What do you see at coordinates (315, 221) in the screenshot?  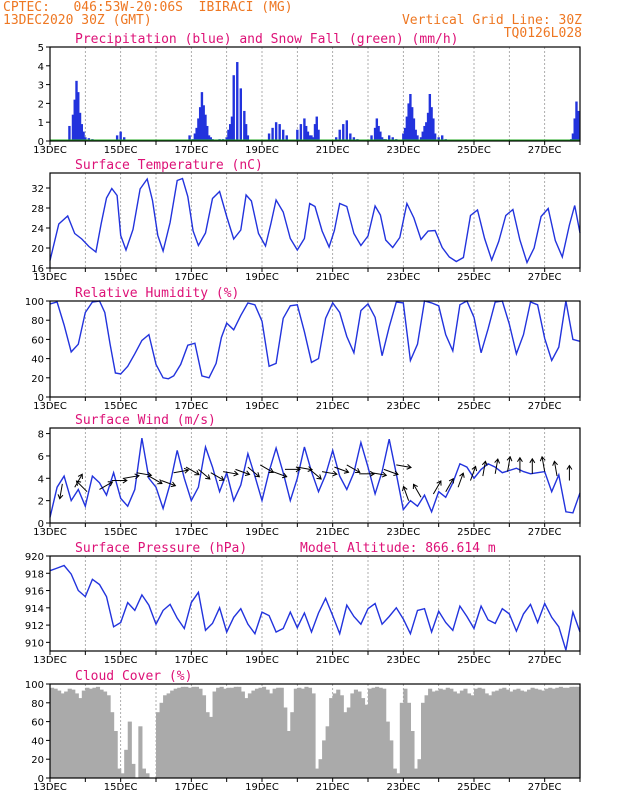 I see `temperature-line` at bounding box center [315, 221].